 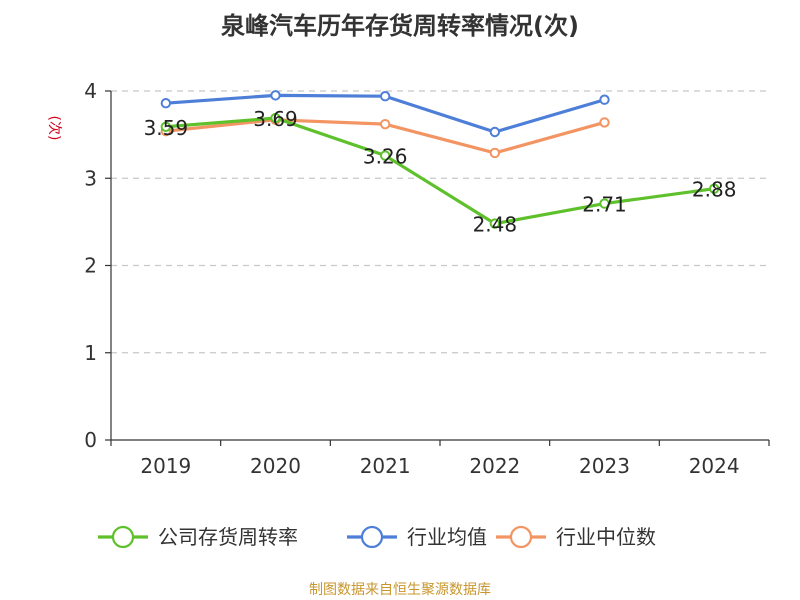 What do you see at coordinates (54, 128) in the screenshot?
I see `y-axis-label: (次)` at bounding box center [54, 128].